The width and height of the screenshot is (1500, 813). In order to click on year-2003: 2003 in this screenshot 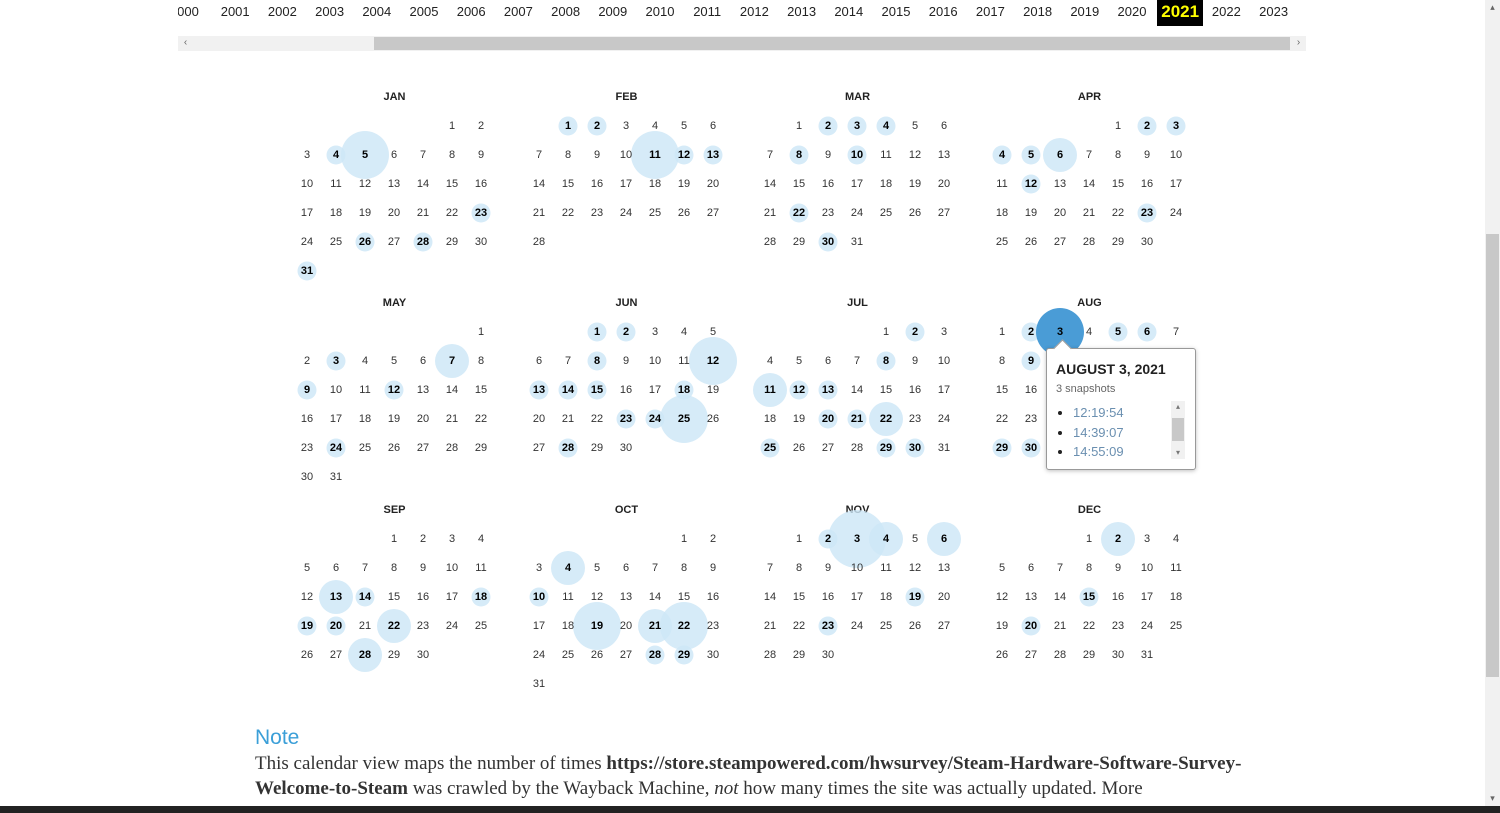, I will do `click(330, 11)`.